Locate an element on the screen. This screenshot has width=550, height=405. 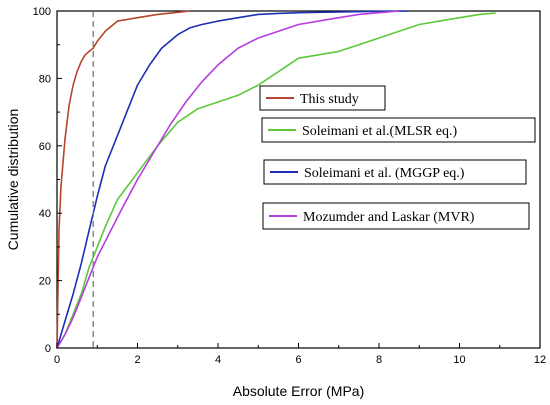
y-tick-label: 60 is located at coordinates (45, 147).